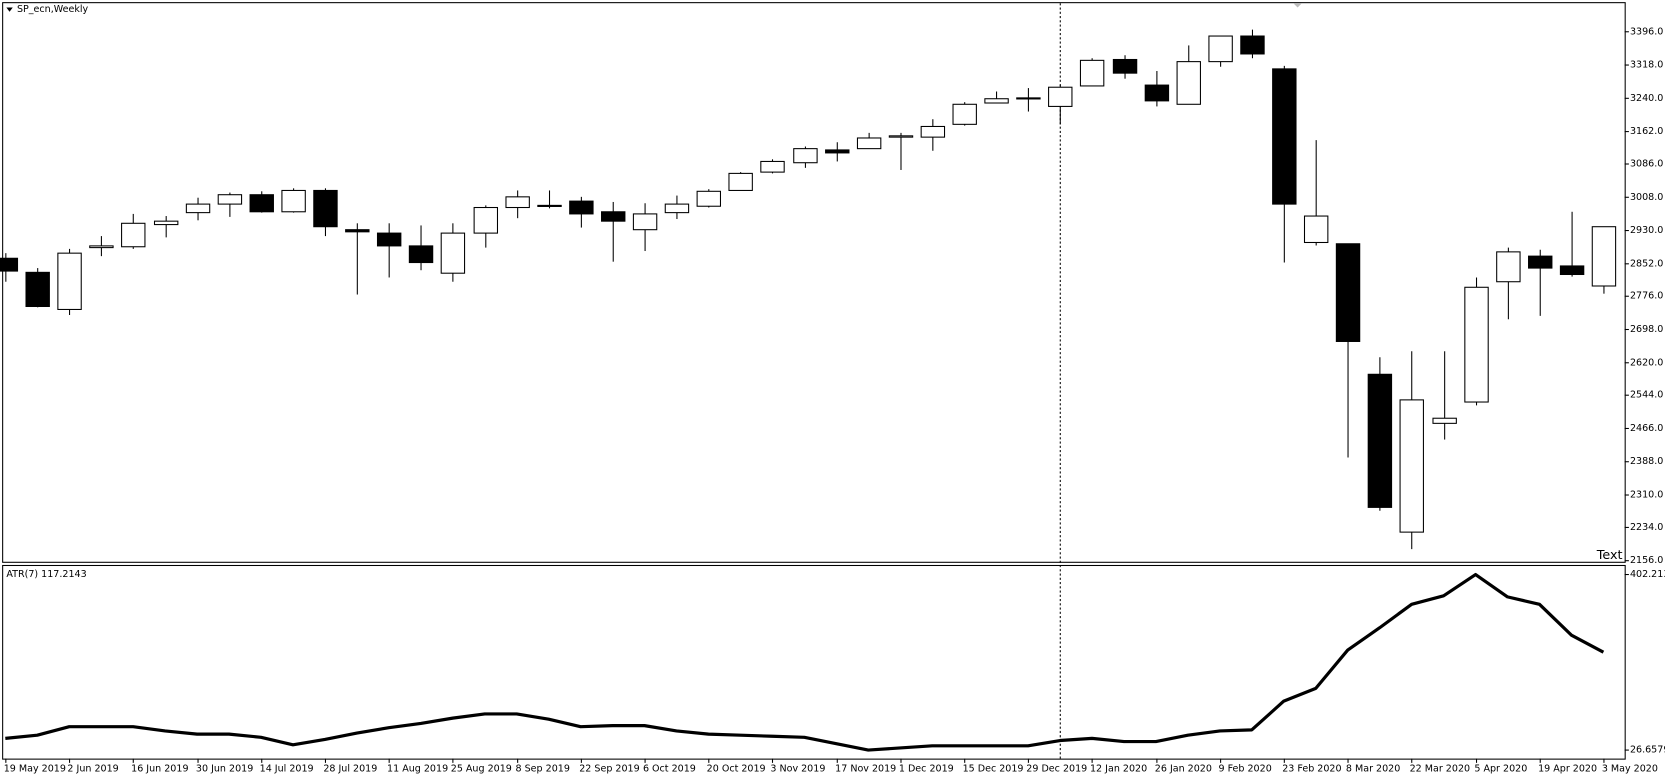 The image size is (1665, 782). Describe the element at coordinates (1440, 769) in the screenshot. I see `x-tick-label: 22 Mar 2020` at that location.